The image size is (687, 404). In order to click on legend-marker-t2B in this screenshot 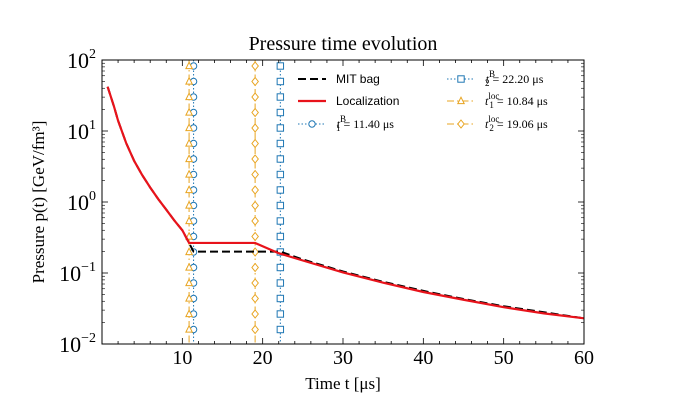, I will do `click(461, 79)`.